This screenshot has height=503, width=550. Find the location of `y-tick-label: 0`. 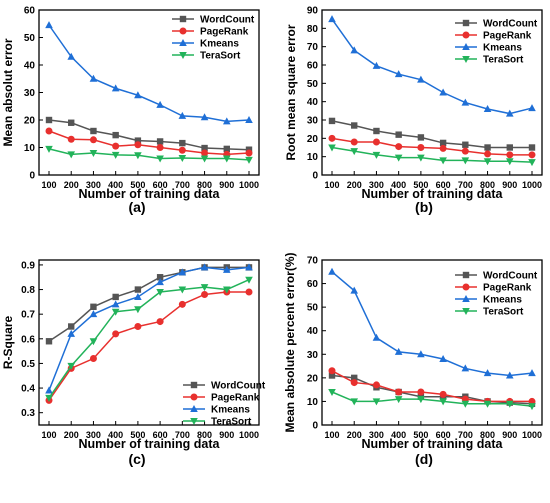

y-tick-label: 0 is located at coordinates (315, 426).